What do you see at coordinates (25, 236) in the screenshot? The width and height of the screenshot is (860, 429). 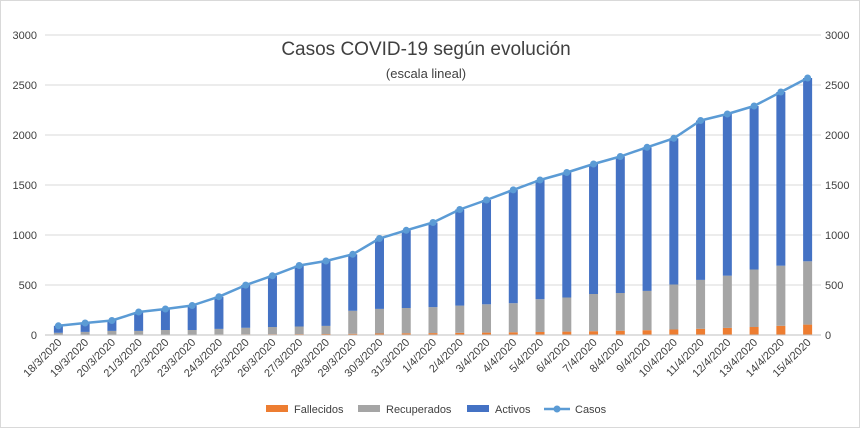 I see `y-tick-left: 1000` at bounding box center [25, 236].